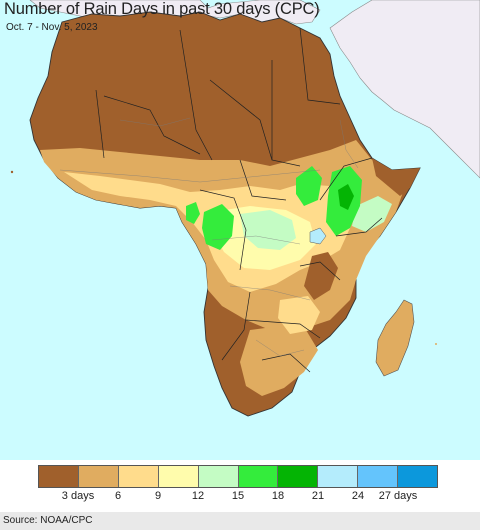 Image resolution: width=480 pixels, height=530 pixels. I want to click on green-cameroon, so click(193, 213).